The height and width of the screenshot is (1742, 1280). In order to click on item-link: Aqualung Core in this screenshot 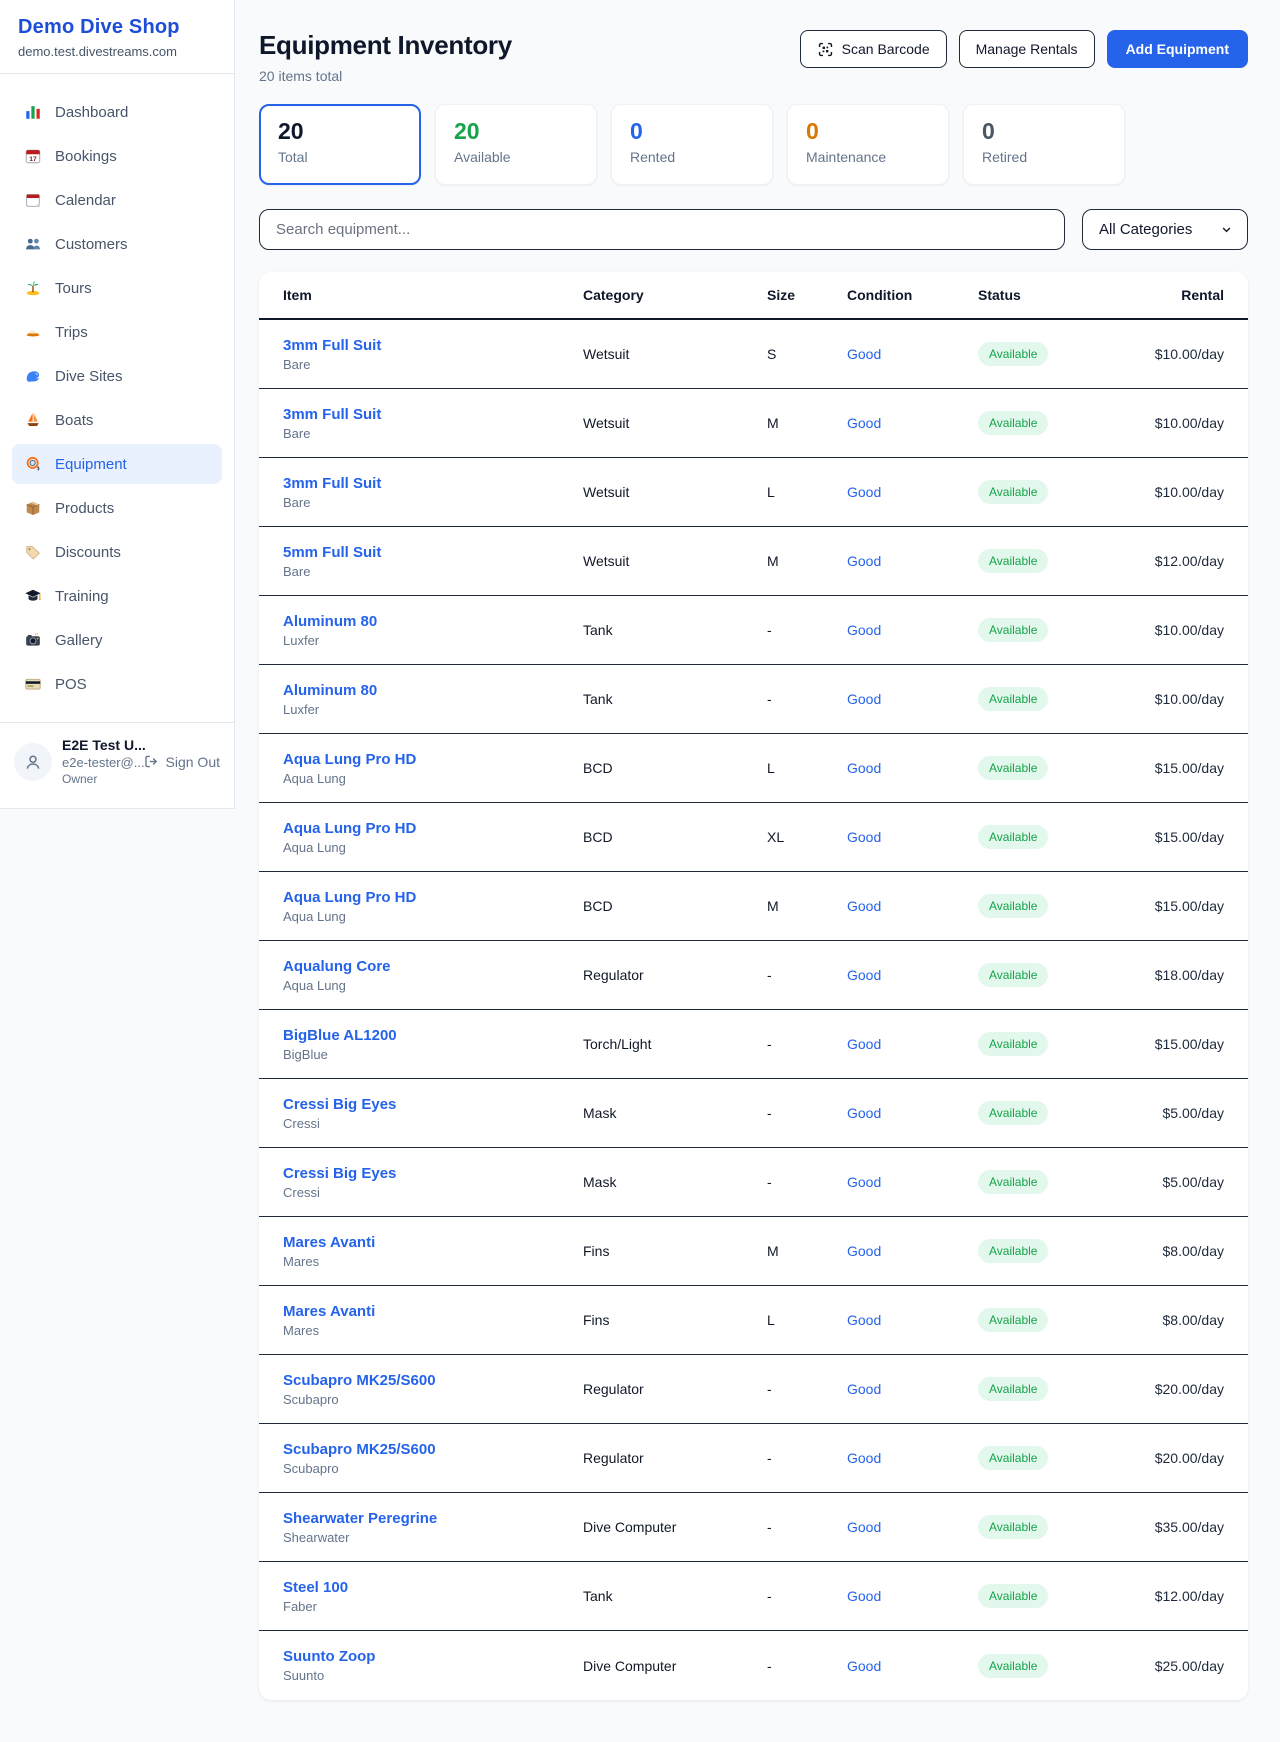, I will do `click(337, 966)`.